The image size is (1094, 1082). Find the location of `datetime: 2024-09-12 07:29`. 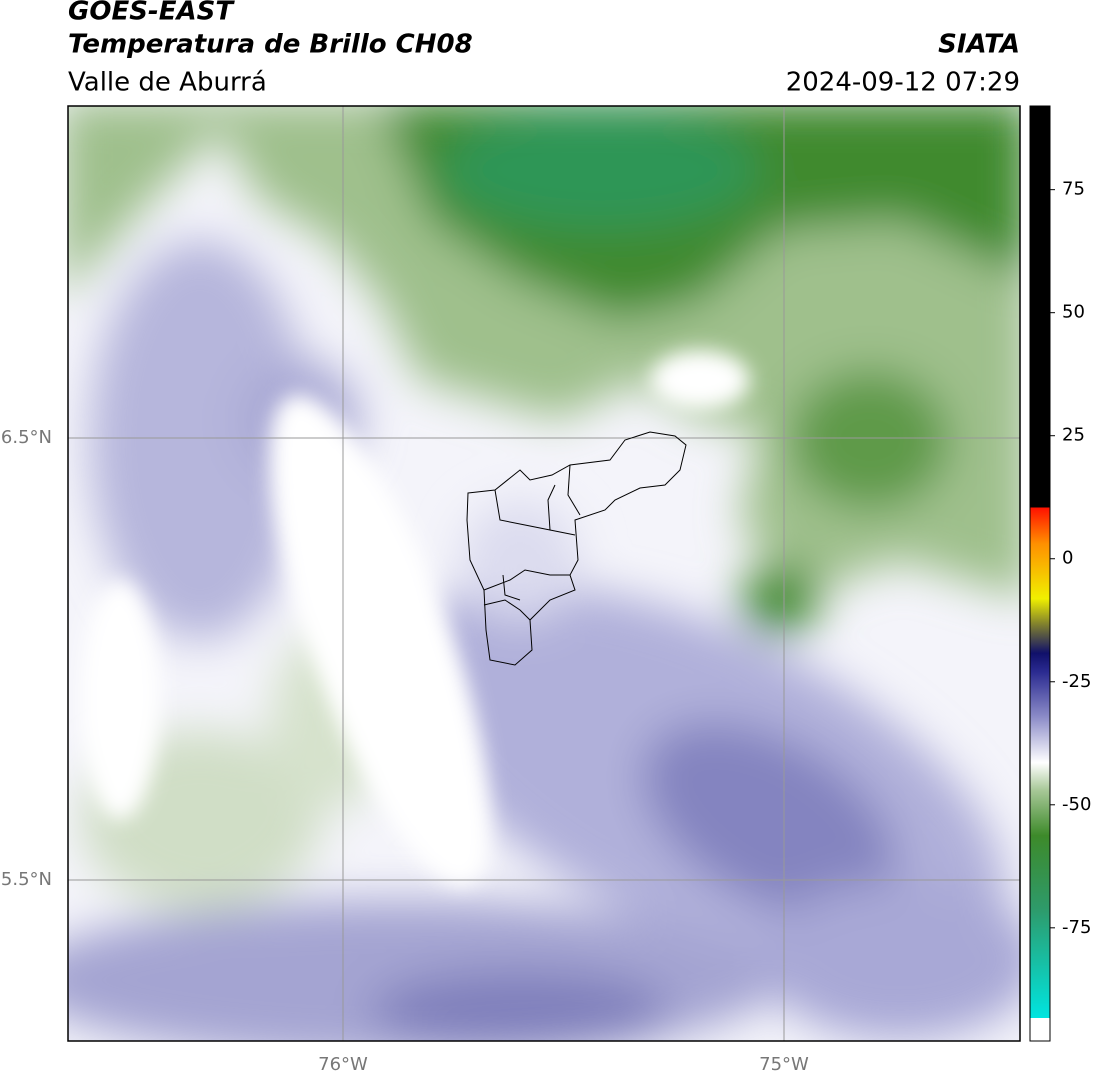

datetime: 2024-09-12 07:29 is located at coordinates (903, 83).